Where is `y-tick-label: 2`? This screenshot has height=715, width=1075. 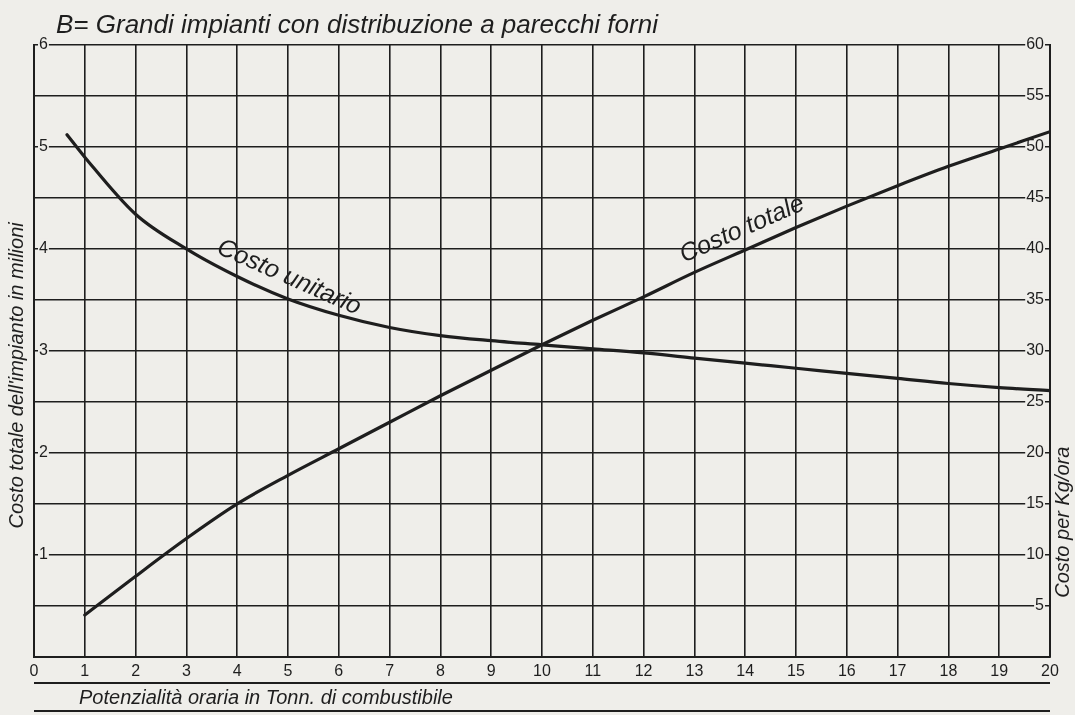
y-tick-label: 2 is located at coordinates (43, 452).